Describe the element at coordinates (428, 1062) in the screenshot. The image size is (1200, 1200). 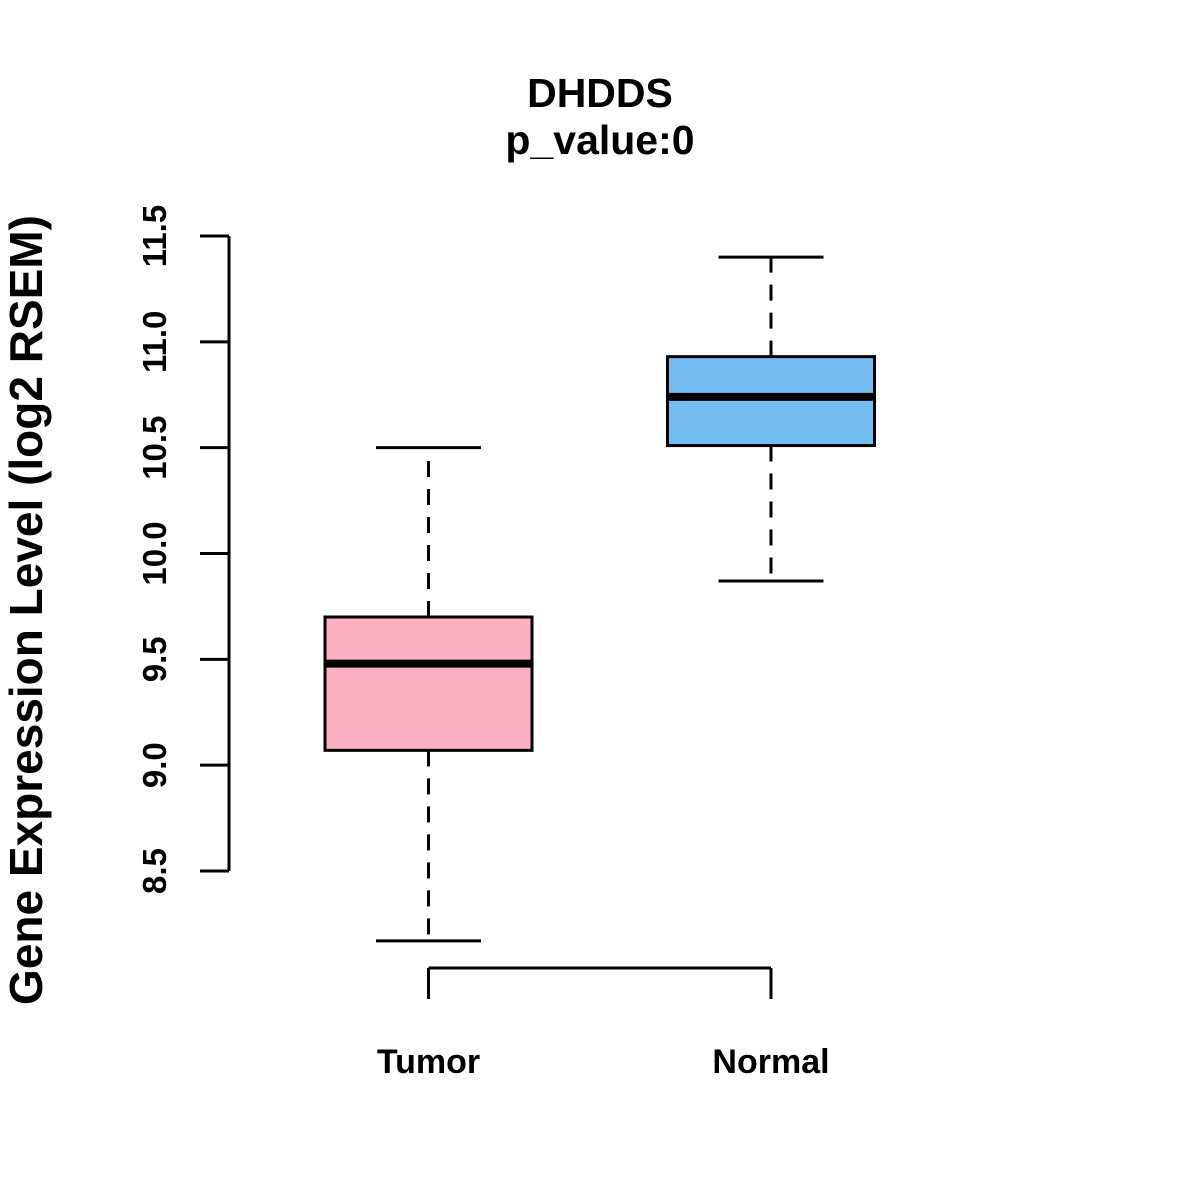
I see `x-category-label-tumor: Tumor` at that location.